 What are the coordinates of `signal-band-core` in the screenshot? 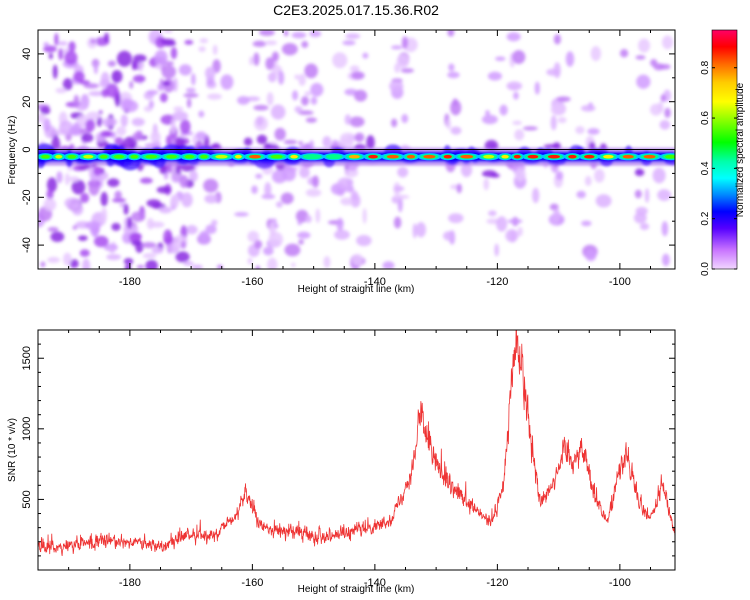 It's located at (356, 157).